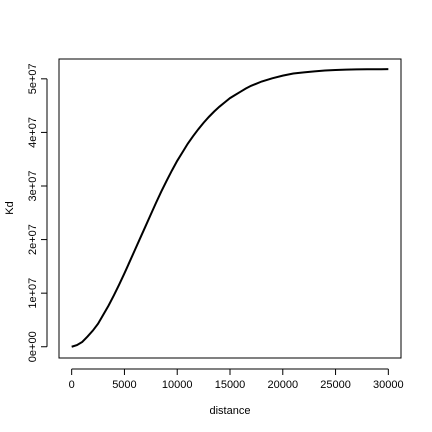 The height and width of the screenshot is (432, 432). I want to click on y-tick-label: 4e+07, so click(33, 132).